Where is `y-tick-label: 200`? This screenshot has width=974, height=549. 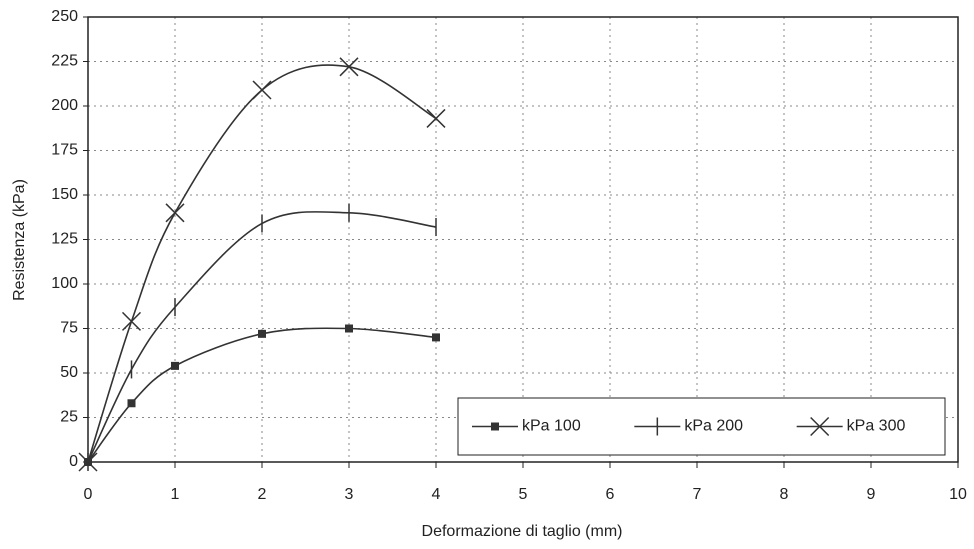 y-tick-label: 200 is located at coordinates (64, 105).